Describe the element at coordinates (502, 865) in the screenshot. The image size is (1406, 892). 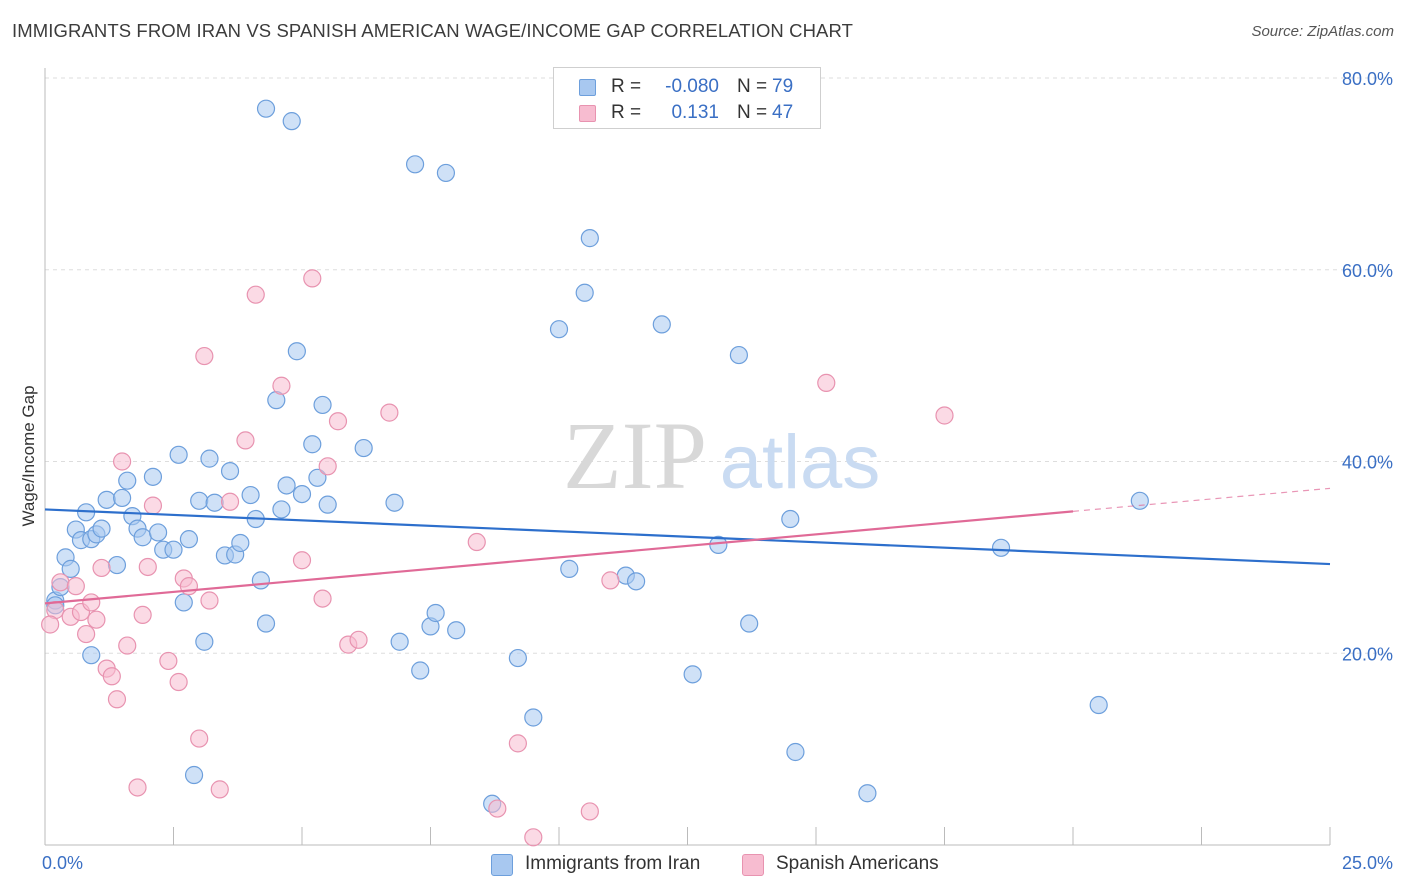
I see `legend-swatch-iran` at that location.